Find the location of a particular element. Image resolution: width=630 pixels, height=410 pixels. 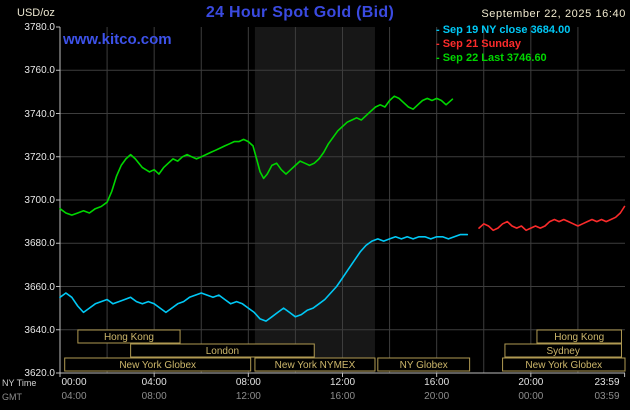

chart-title: 24 Hour Spot Gold (Bid) is located at coordinates (300, 12).